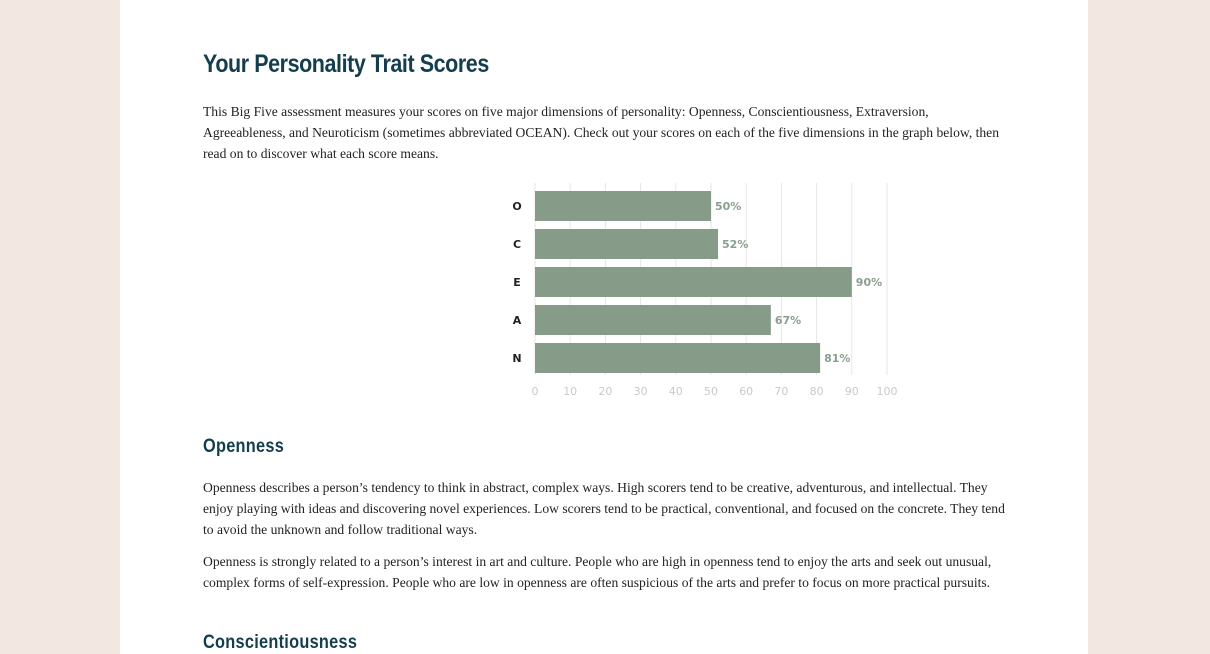 This screenshot has width=1210, height=654. What do you see at coordinates (641, 391) in the screenshot?
I see `chart-x-tick-label: 30` at bounding box center [641, 391].